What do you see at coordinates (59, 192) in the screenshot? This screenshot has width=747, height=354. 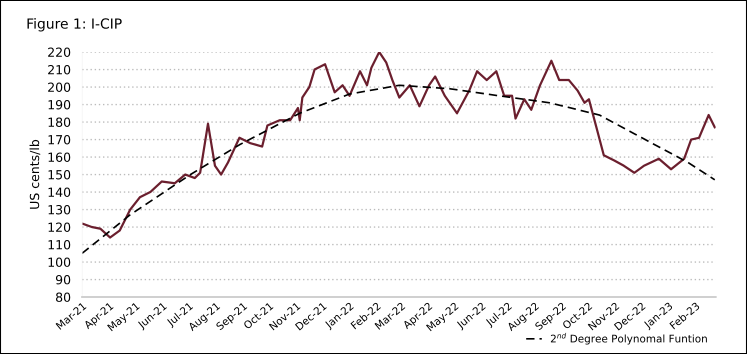 I see `y-tick-label: 140` at bounding box center [59, 192].